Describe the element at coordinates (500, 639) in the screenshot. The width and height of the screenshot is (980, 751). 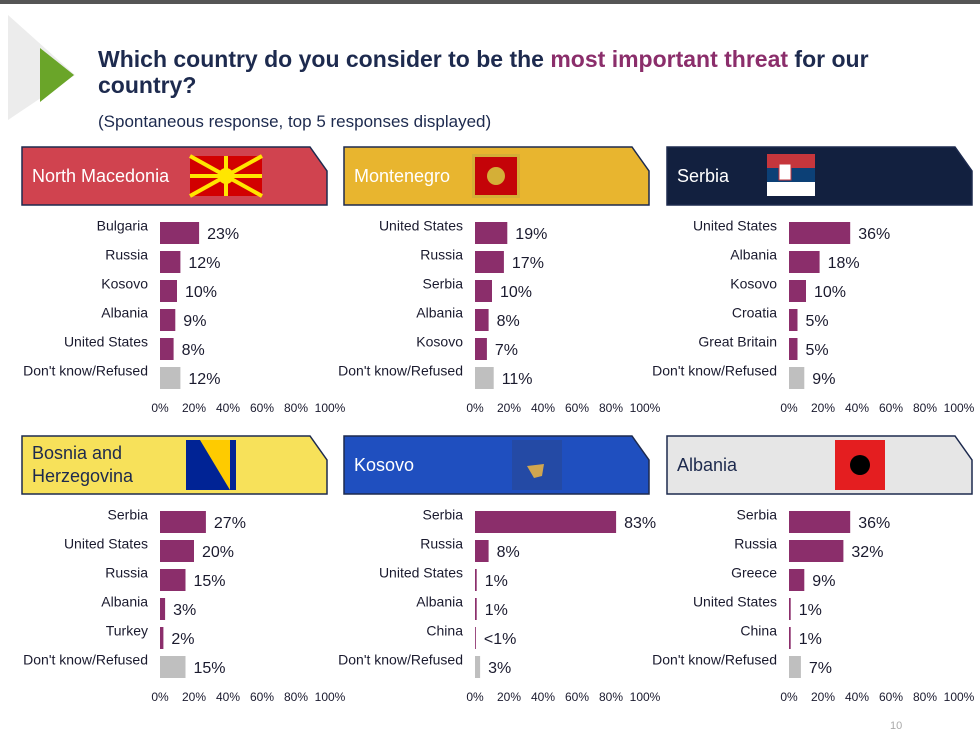
I see `value-label: <1%` at that location.